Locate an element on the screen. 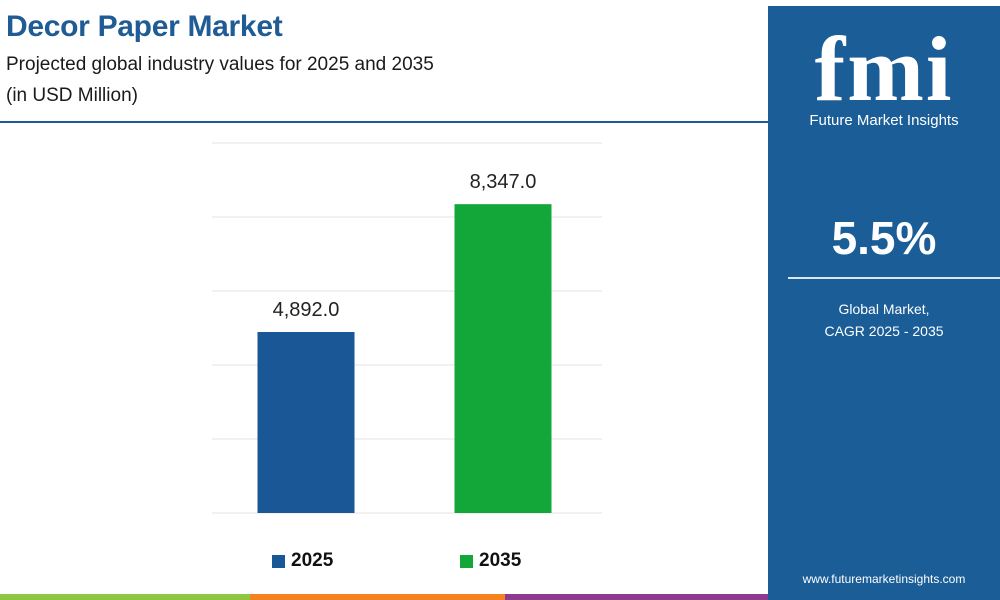  legend-item-2035: 2035 is located at coordinates (490, 561).